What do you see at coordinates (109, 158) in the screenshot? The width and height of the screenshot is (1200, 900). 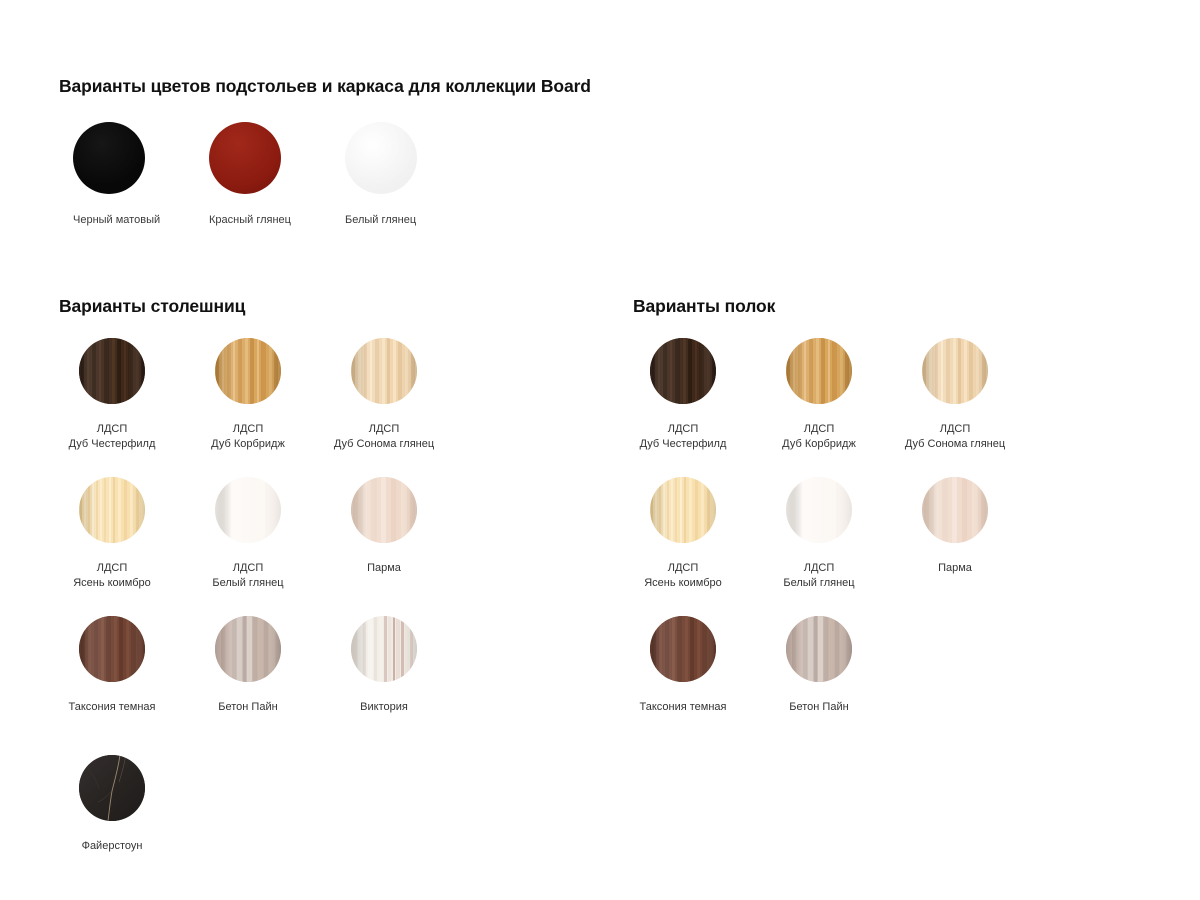 I see `black-matte-swatch` at bounding box center [109, 158].